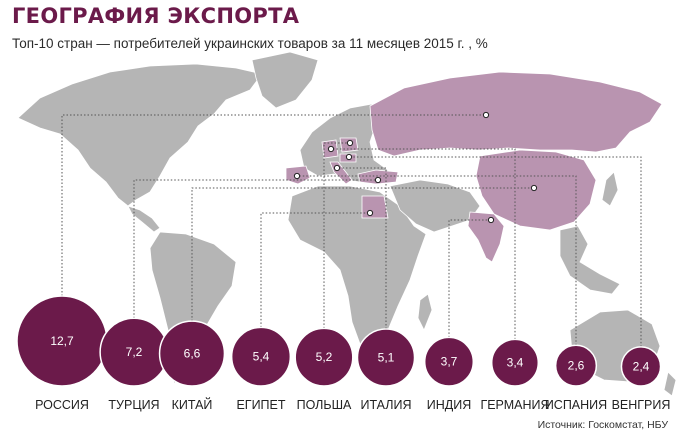  Describe the element at coordinates (534, 188) in the screenshot. I see `map-marker-china` at that location.